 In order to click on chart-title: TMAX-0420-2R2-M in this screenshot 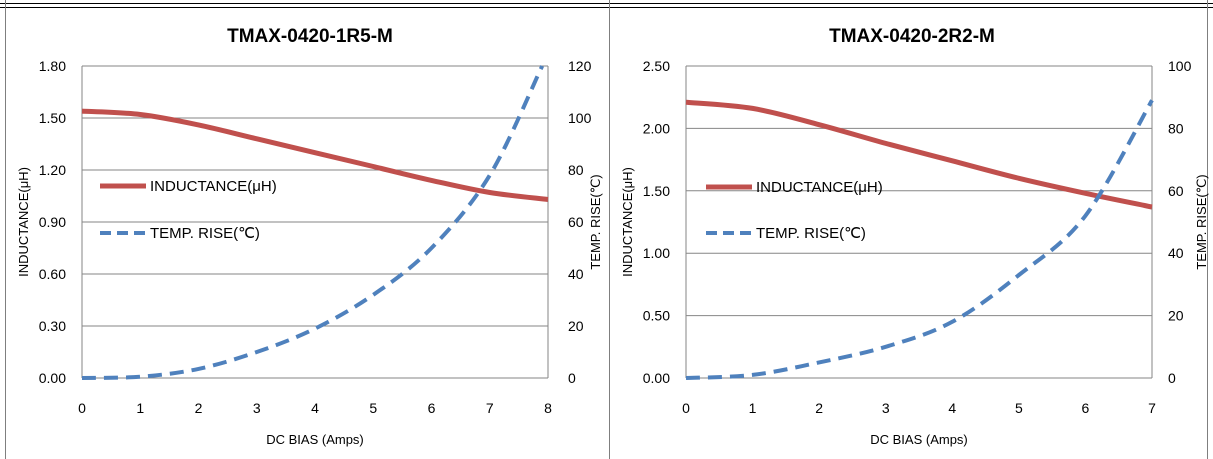, I will do `click(912, 36)`.